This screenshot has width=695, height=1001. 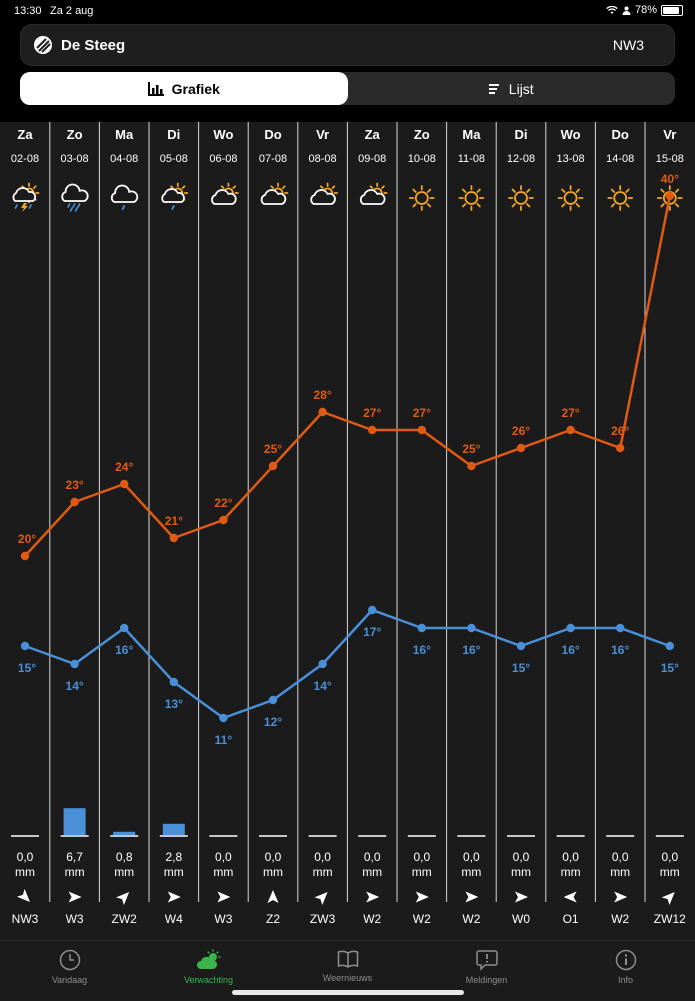 What do you see at coordinates (75, 686) in the screenshot?
I see `min-temp-label: 14°` at bounding box center [75, 686].